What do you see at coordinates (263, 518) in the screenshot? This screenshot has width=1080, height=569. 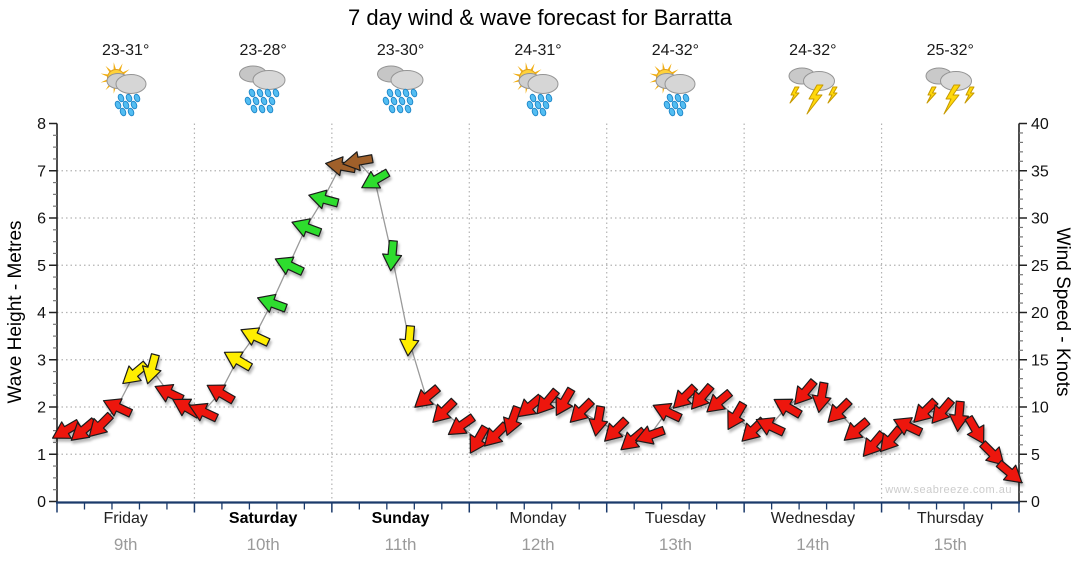 I see `day-name: Saturday` at bounding box center [263, 518].